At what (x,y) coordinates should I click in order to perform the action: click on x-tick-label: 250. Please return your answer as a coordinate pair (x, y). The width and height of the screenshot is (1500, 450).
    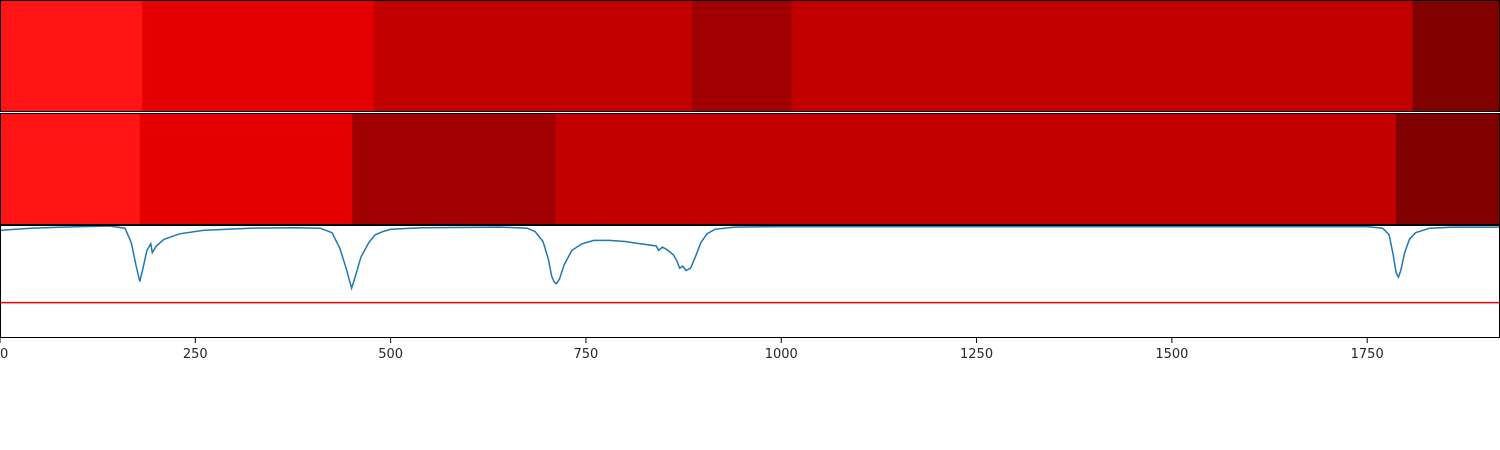
    Looking at the image, I should click on (195, 354).